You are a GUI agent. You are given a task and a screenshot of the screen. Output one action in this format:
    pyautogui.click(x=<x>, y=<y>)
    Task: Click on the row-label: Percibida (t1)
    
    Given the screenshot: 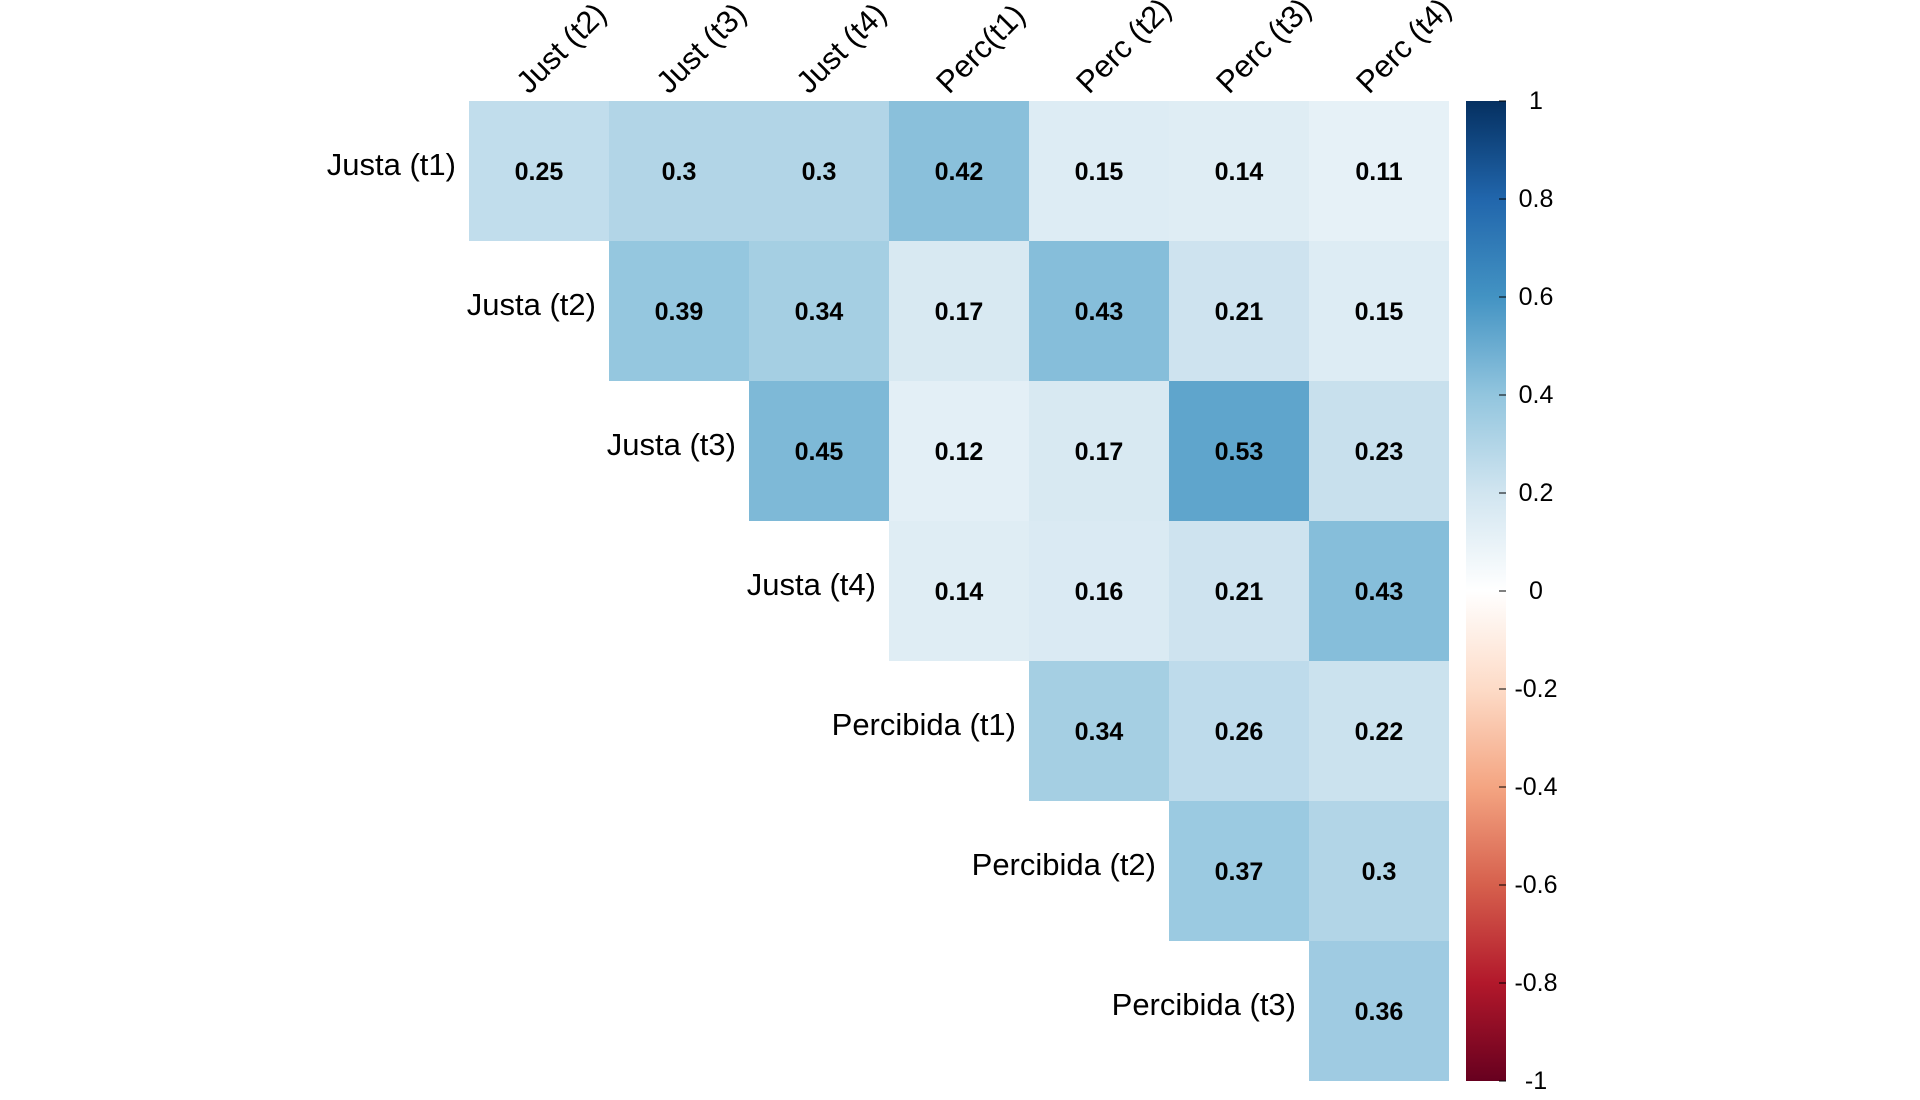 What is the action you would take?
    pyautogui.click(x=924, y=724)
    